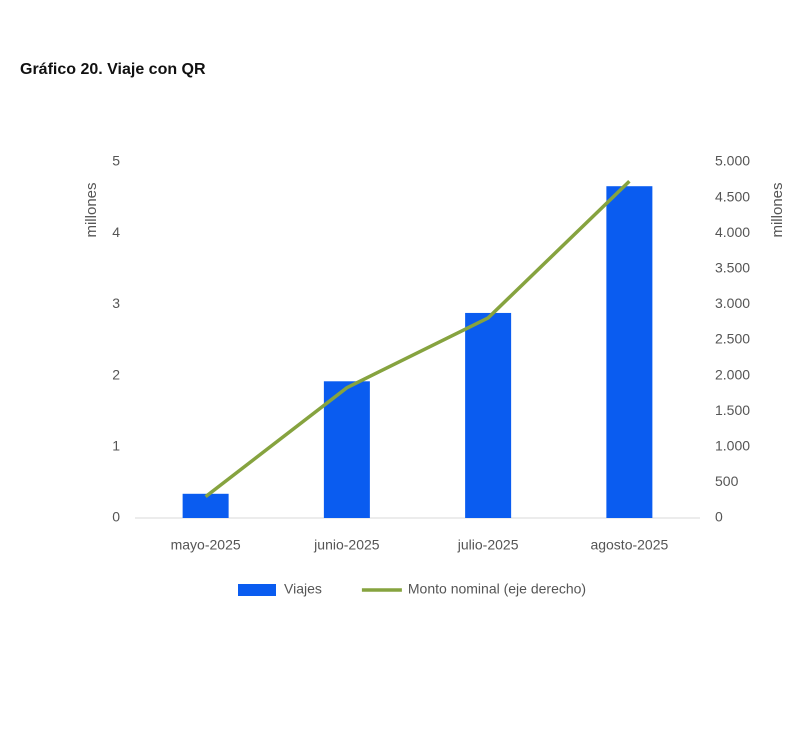  What do you see at coordinates (116, 303) in the screenshot?
I see `y-tick-label: 3` at bounding box center [116, 303].